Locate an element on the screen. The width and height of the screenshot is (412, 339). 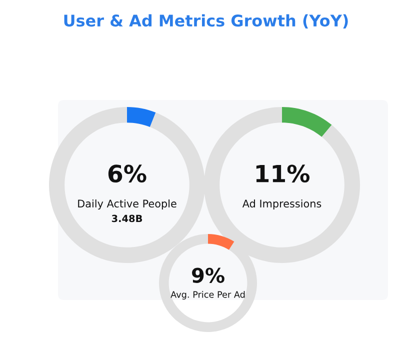
text: Avg. Price Per Ad is located at coordinates (207, 295).